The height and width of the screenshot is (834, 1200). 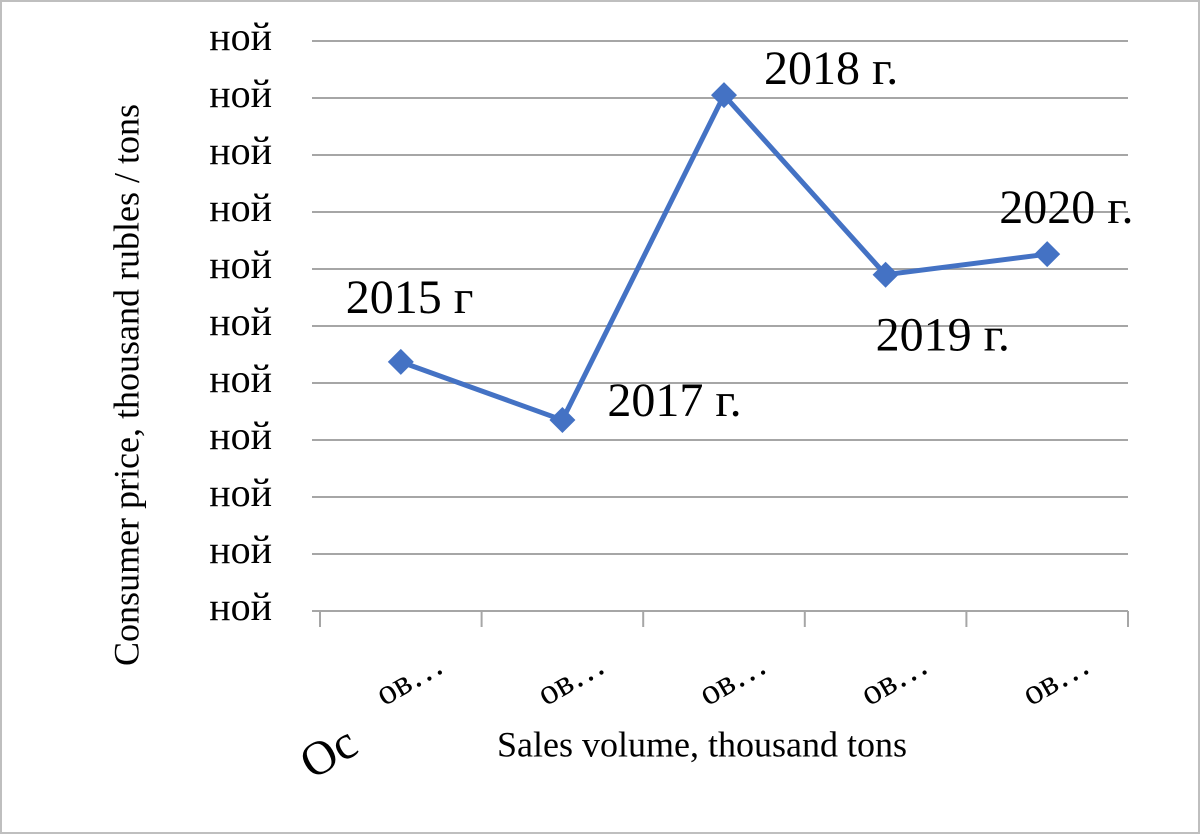 What do you see at coordinates (674, 400) in the screenshot?
I see `data-label: 2017 г.` at bounding box center [674, 400].